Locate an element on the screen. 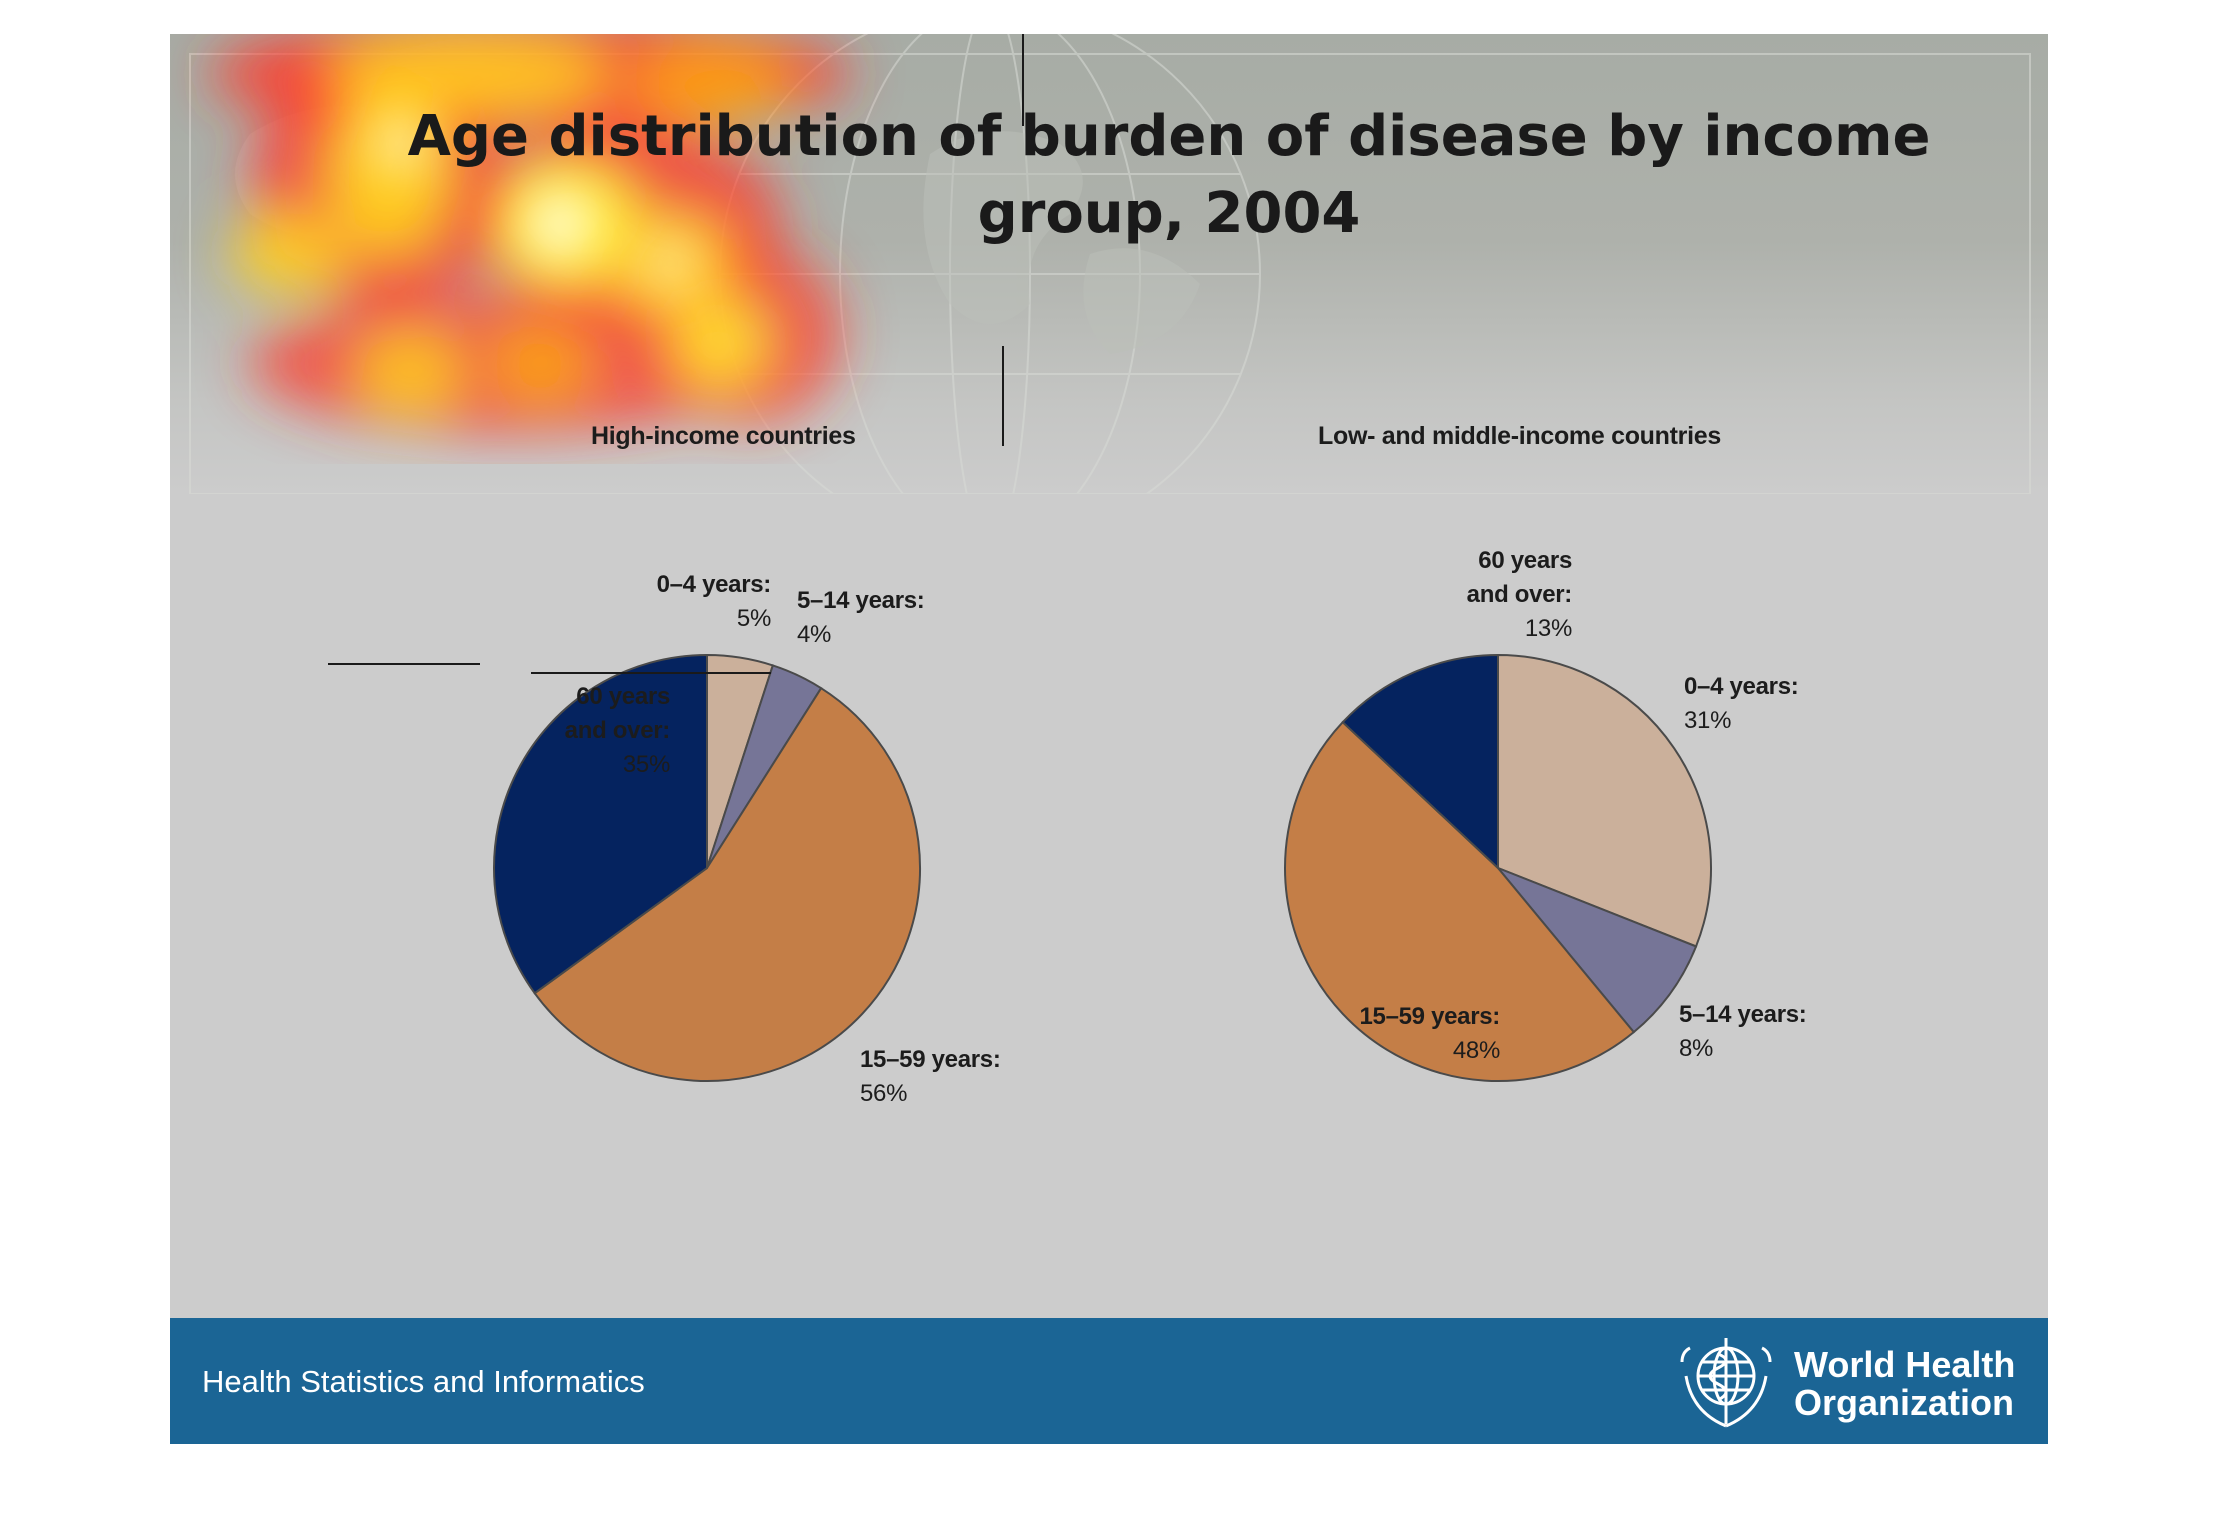  pie-chart-low-middle-income is located at coordinates (1498, 867).